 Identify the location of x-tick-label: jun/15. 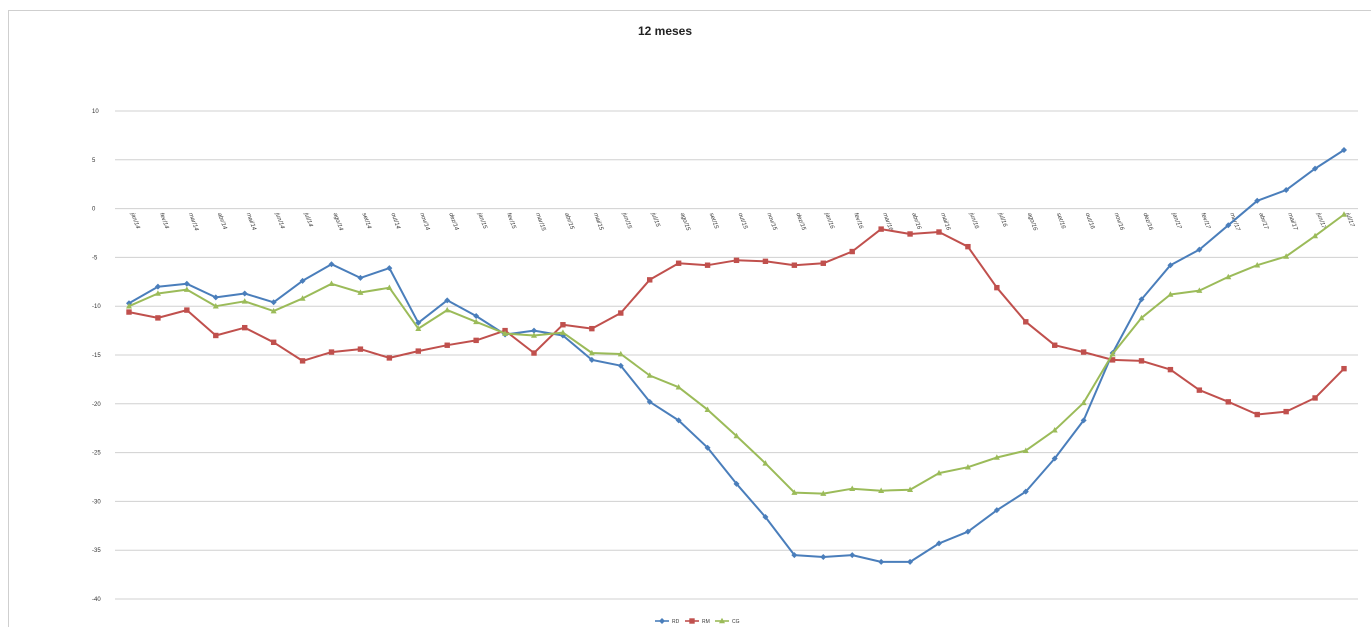
(627, 220).